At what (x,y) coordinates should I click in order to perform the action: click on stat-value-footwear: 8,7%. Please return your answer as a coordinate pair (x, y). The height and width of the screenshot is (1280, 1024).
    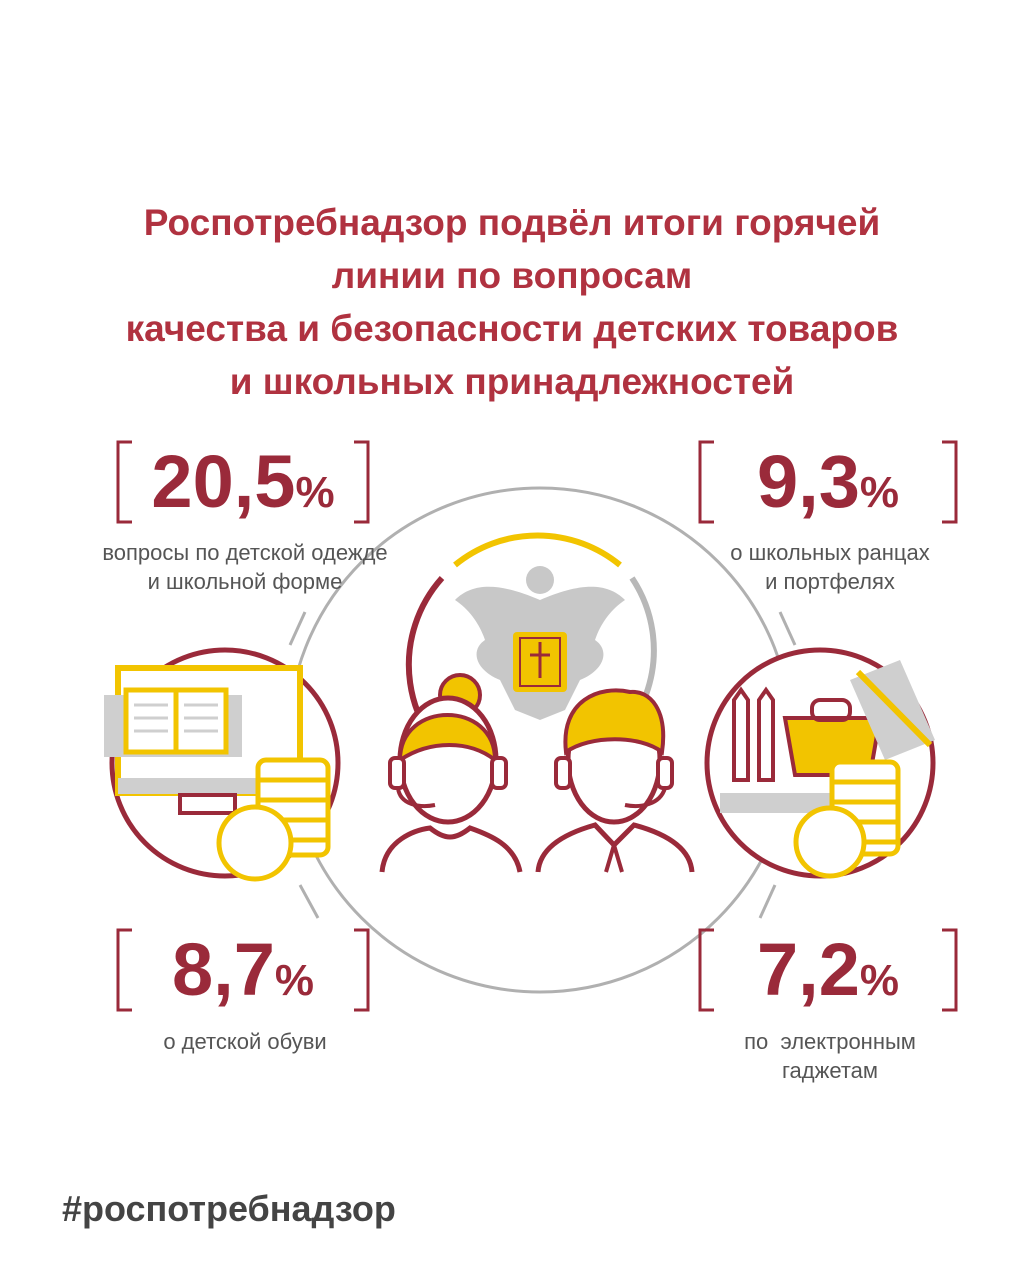
    Looking at the image, I should click on (243, 975).